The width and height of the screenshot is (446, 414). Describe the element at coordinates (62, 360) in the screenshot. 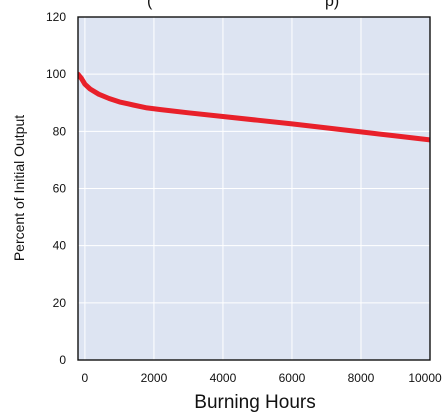

I see `y-tick-label: 0` at that location.